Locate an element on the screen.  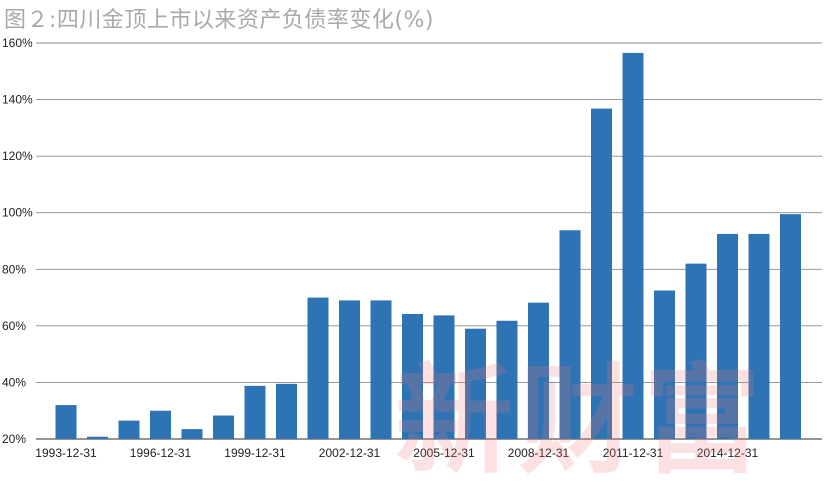
y-axis-ticks: 20% 40% 60% 80% 100% 120% 140% 160% is located at coordinates (17, 241).